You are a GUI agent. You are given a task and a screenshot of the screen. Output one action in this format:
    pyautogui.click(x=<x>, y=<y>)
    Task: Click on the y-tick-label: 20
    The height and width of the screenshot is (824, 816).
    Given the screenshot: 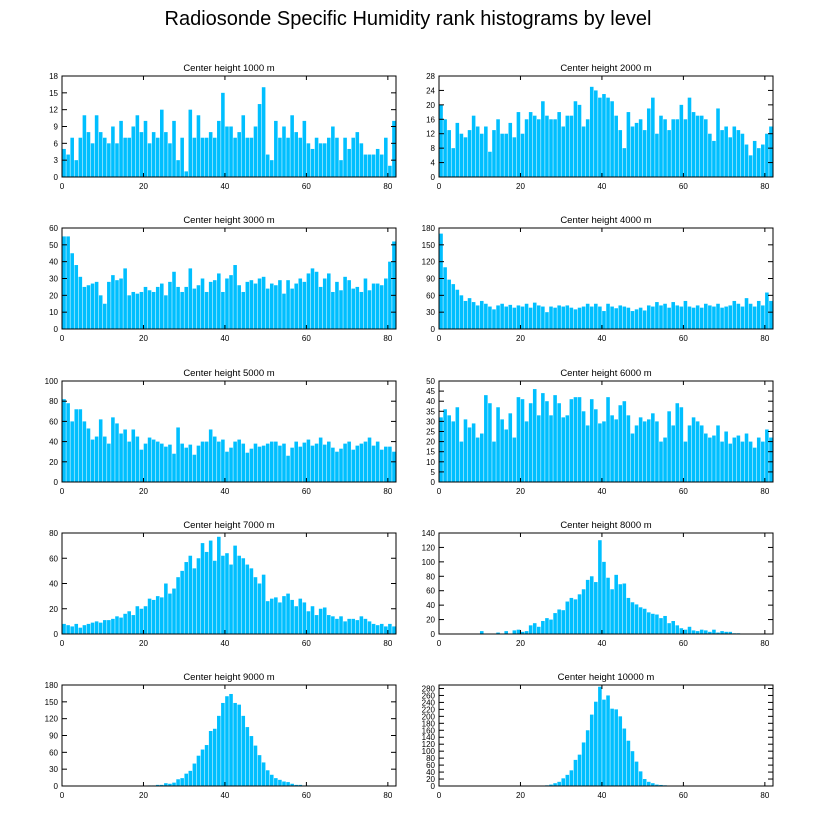 What is the action you would take?
    pyautogui.click(x=430, y=442)
    